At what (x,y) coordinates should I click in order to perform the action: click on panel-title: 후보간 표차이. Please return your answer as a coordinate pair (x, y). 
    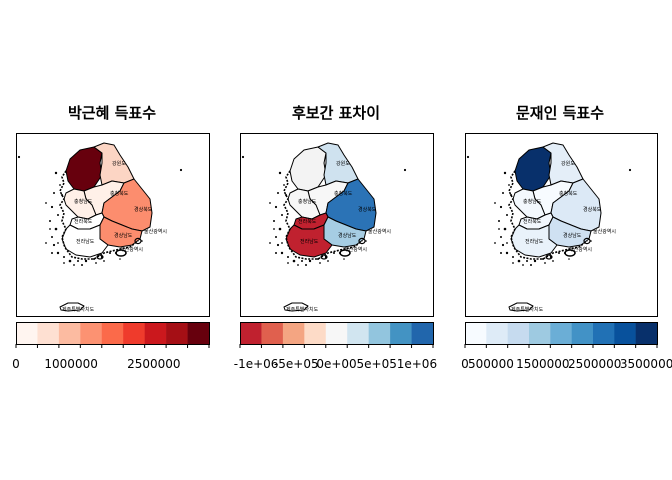
    Looking at the image, I should click on (336, 113).